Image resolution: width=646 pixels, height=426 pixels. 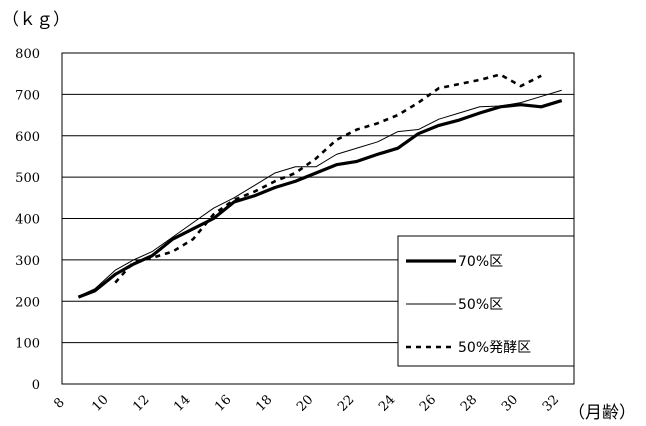 What do you see at coordinates (27, 302) in the screenshot?
I see `y-tick-label: 200` at bounding box center [27, 302].